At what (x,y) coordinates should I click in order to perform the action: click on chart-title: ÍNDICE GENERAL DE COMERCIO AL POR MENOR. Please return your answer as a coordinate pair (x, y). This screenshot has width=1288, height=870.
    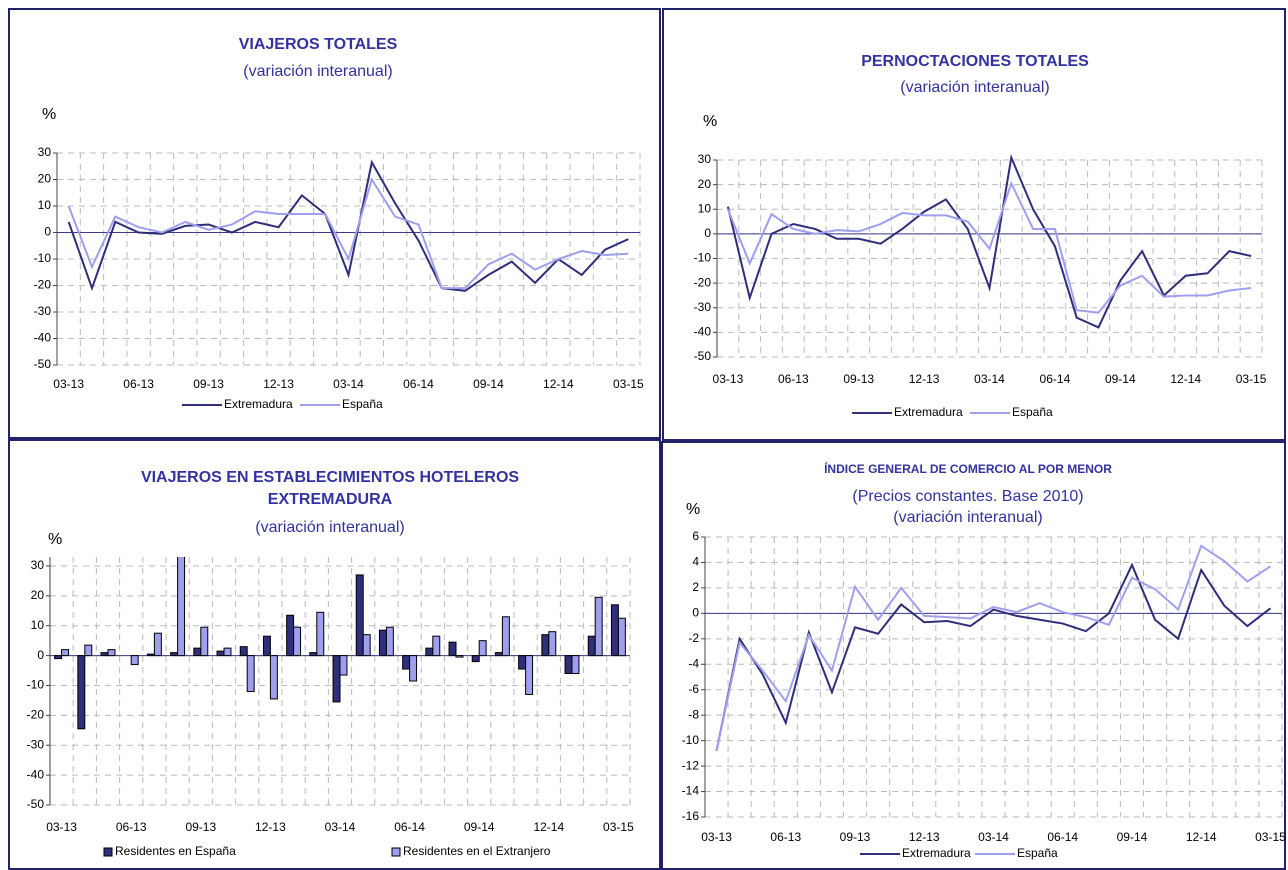
    Looking at the image, I should click on (968, 468).